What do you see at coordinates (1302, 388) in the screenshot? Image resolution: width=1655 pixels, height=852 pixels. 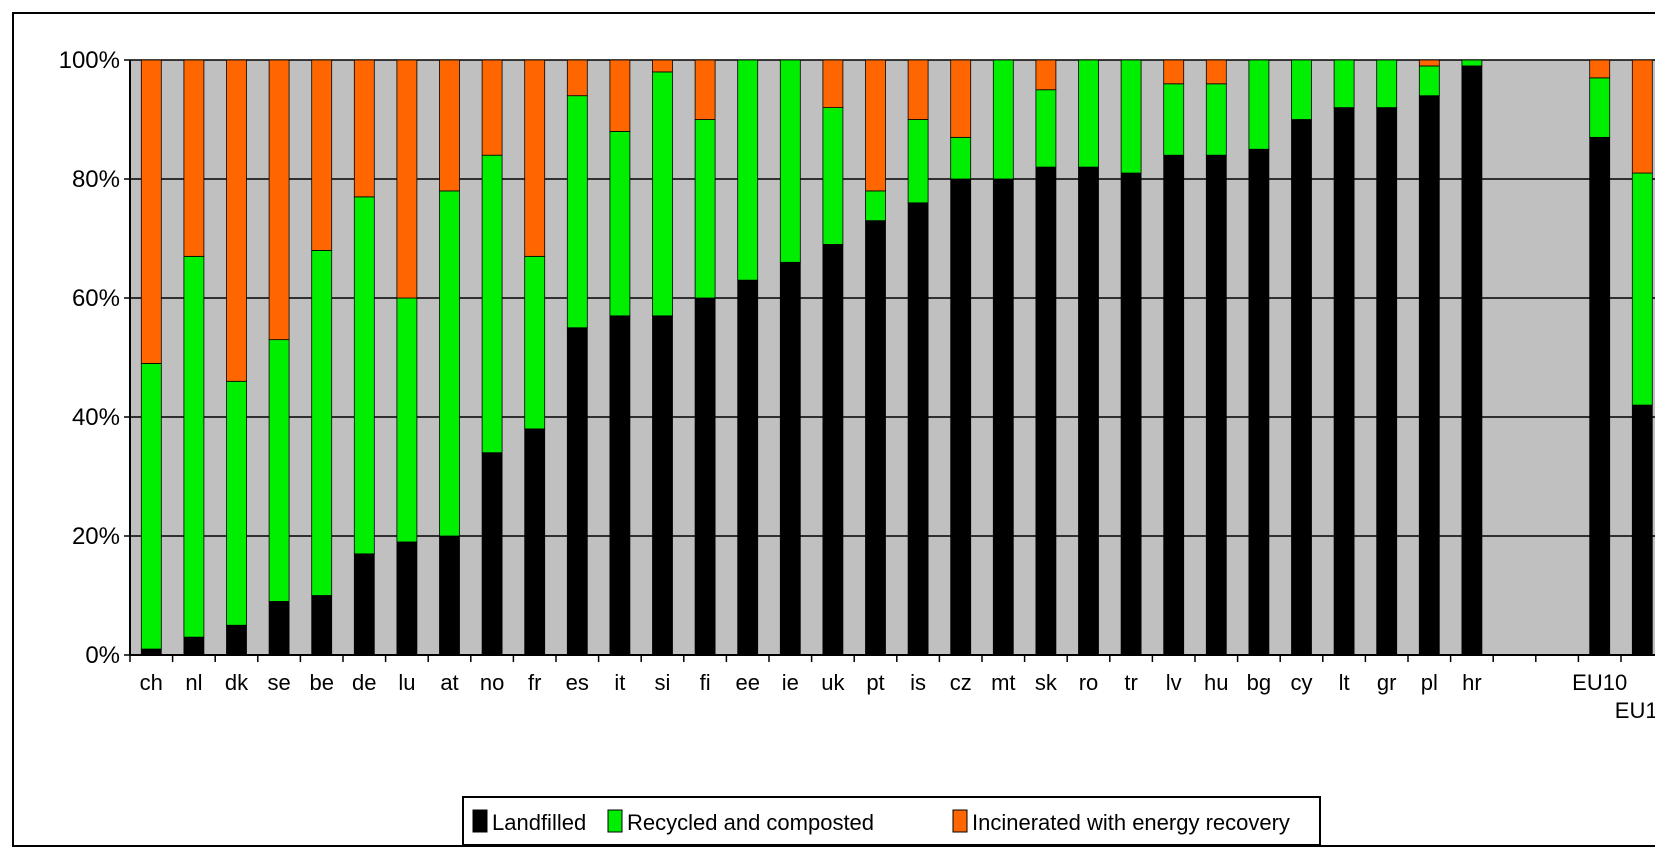 I see `bar-cy-landfilled` at bounding box center [1302, 388].